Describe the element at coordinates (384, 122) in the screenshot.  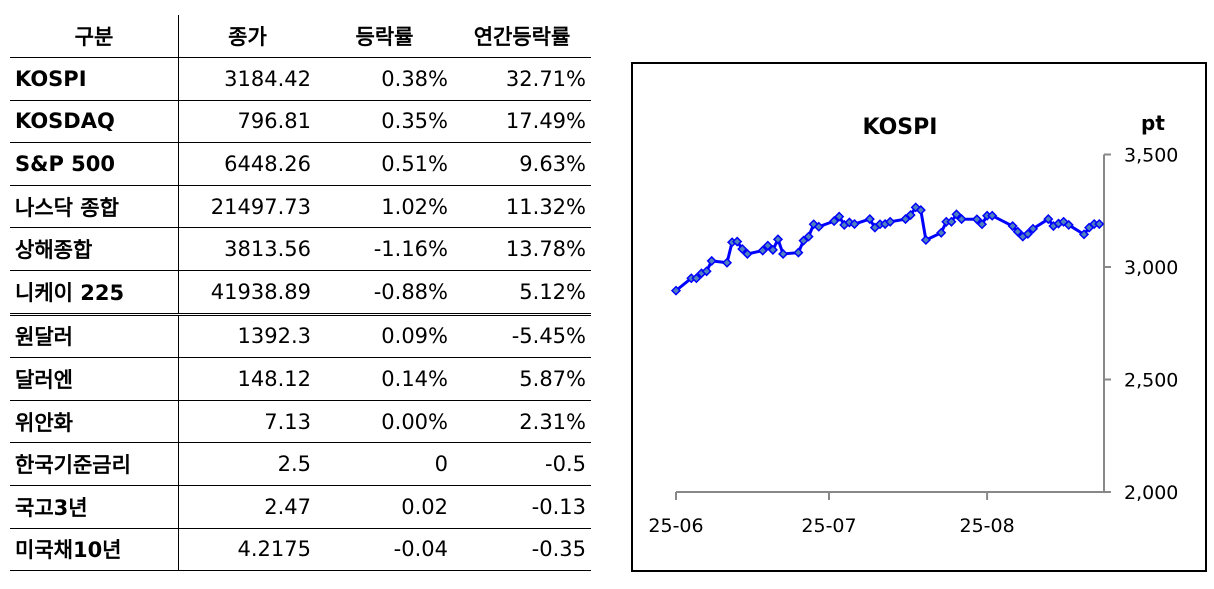
I see `change-value: 0.35%` at that location.